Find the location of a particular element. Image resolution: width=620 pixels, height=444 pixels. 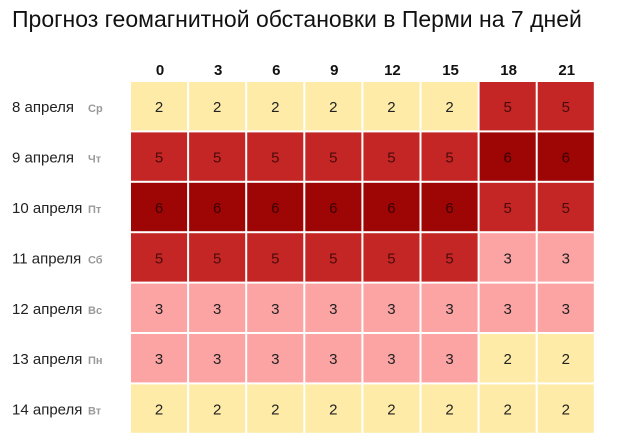

row-weekday-label: Пт is located at coordinates (95, 210).